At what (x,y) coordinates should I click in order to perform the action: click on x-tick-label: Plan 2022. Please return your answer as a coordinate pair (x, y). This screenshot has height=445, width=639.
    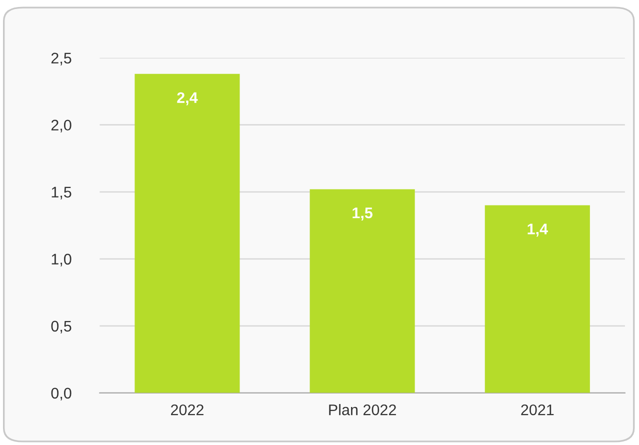
    Looking at the image, I should click on (362, 410).